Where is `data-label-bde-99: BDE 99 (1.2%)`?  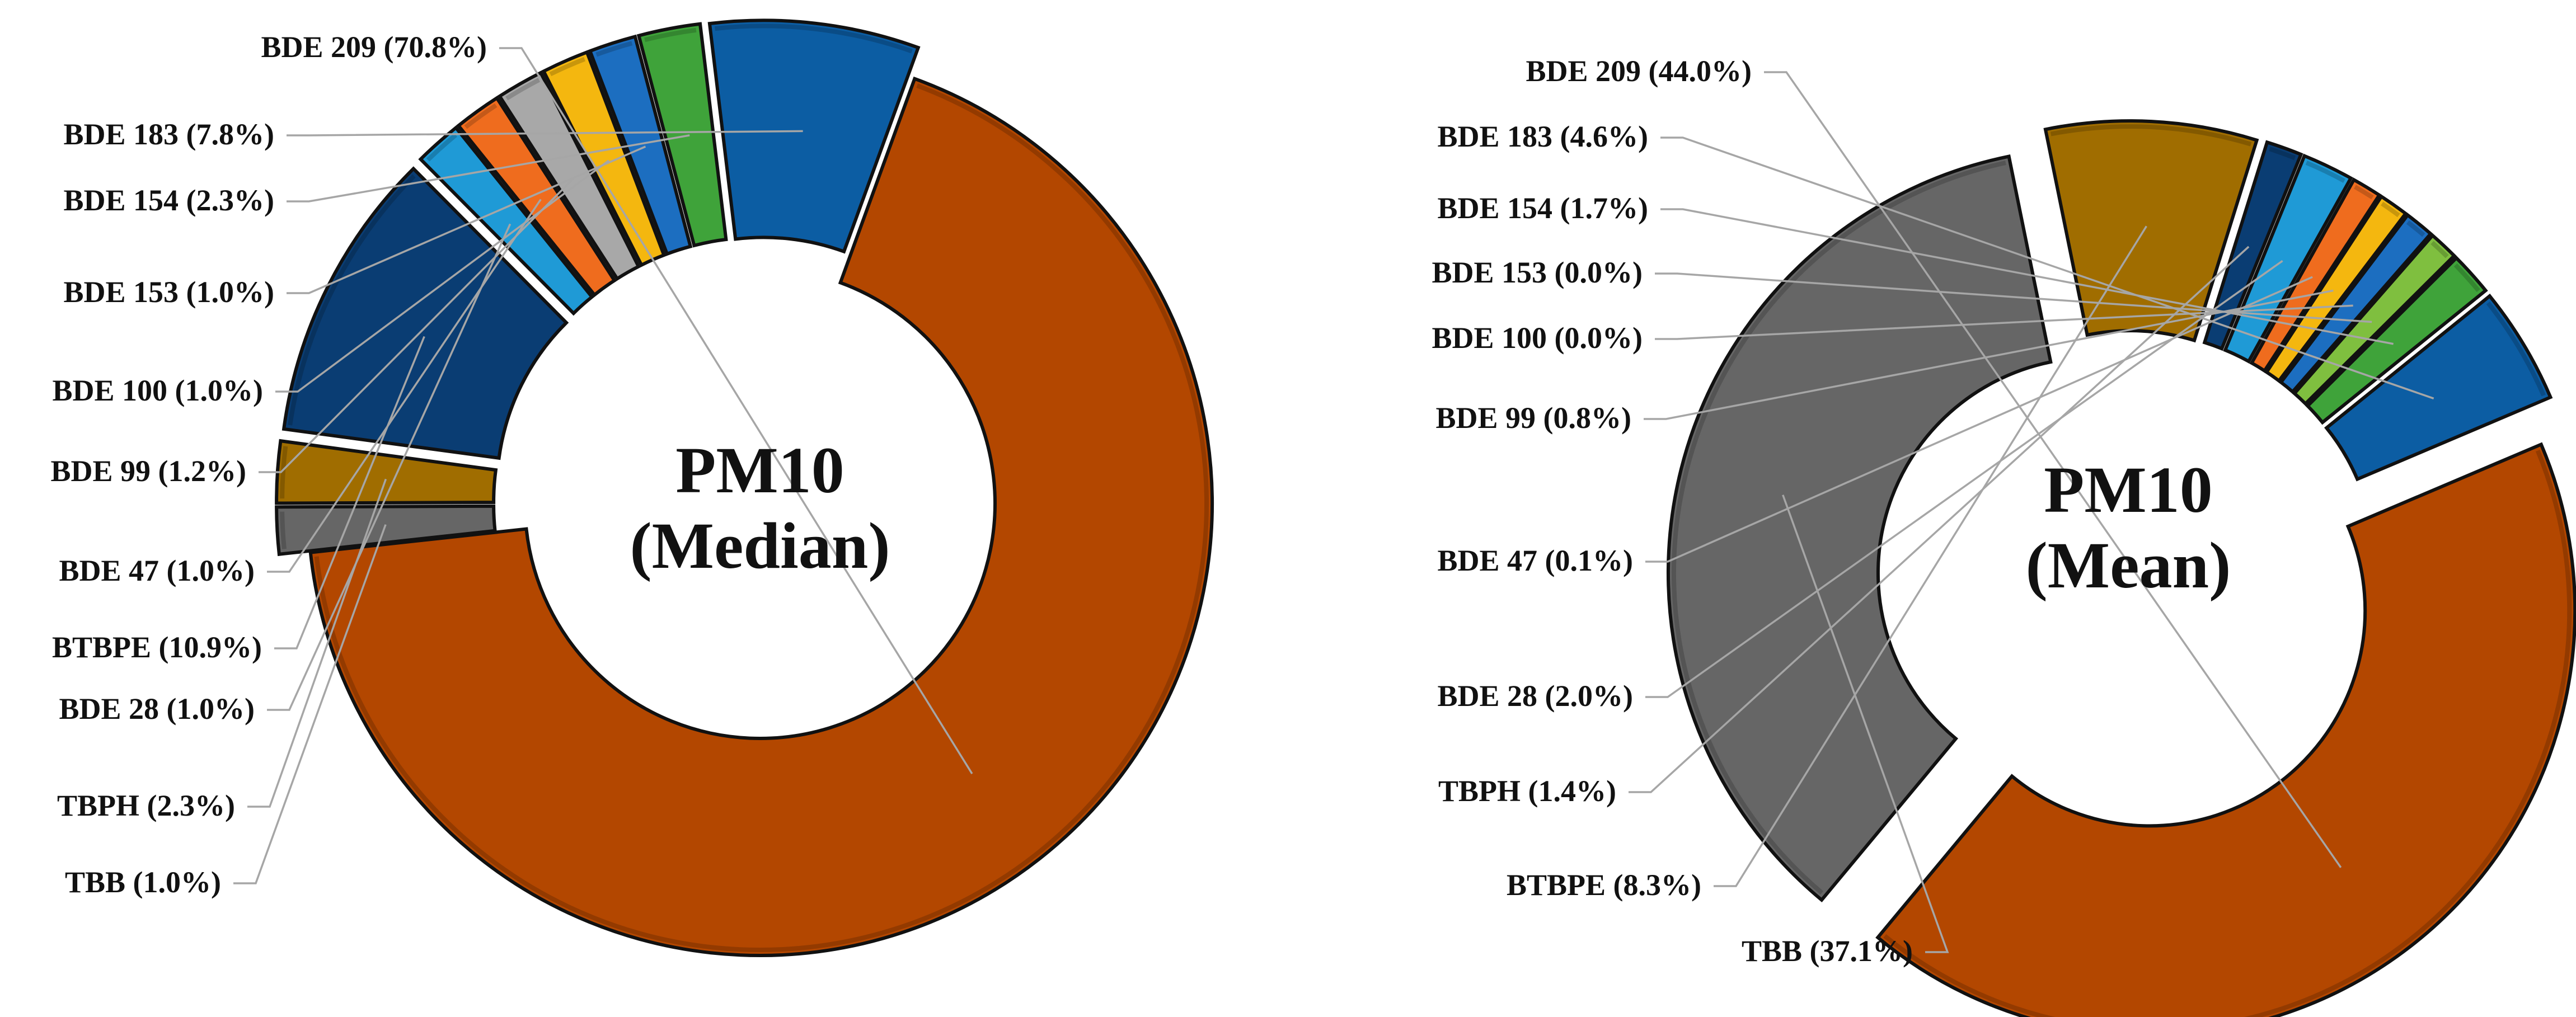 data-label-bde-99: BDE 99 (1.2%) is located at coordinates (149, 471).